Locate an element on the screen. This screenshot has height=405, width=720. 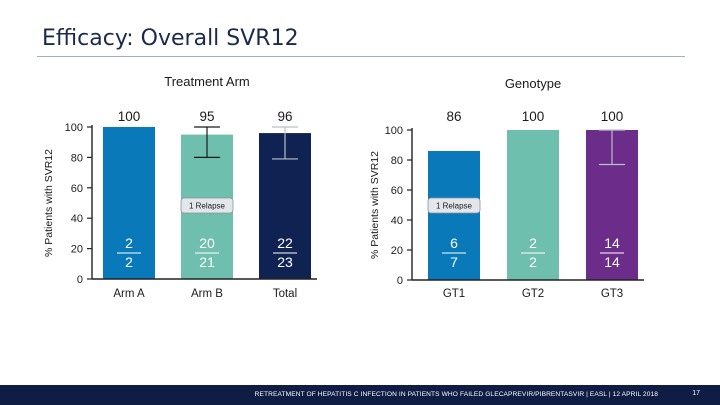
chart-title: Treatment Arm is located at coordinates (206, 81).